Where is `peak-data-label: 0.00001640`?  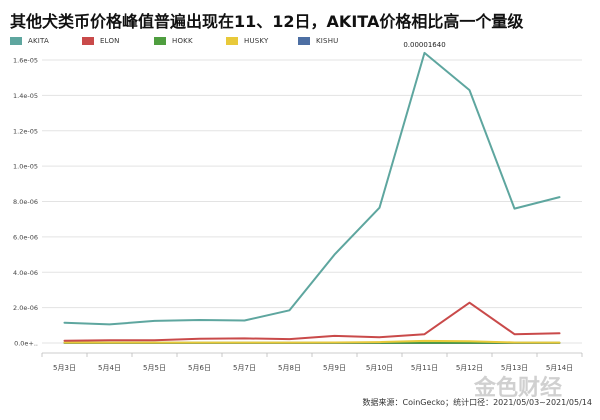 peak-data-label: 0.00001640 is located at coordinates (424, 45).